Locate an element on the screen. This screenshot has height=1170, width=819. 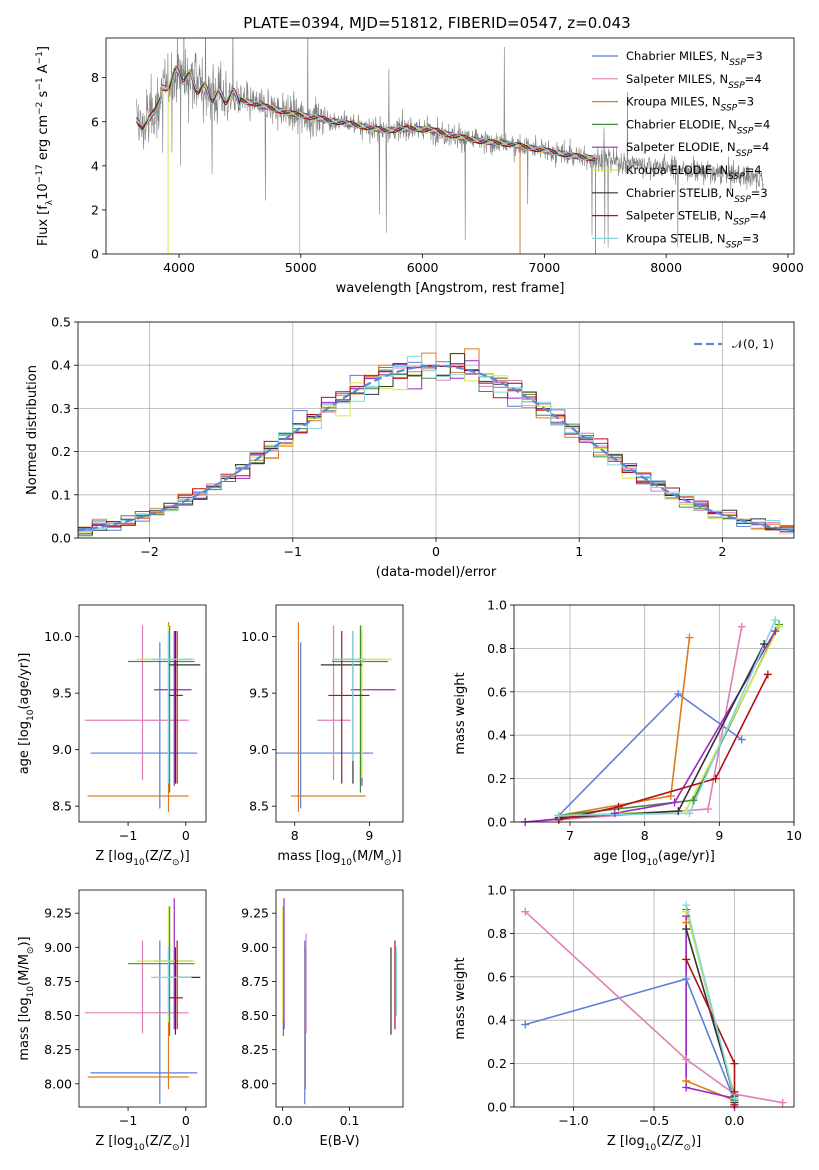
spectrum-plot-area is located at coordinates (449, 146).